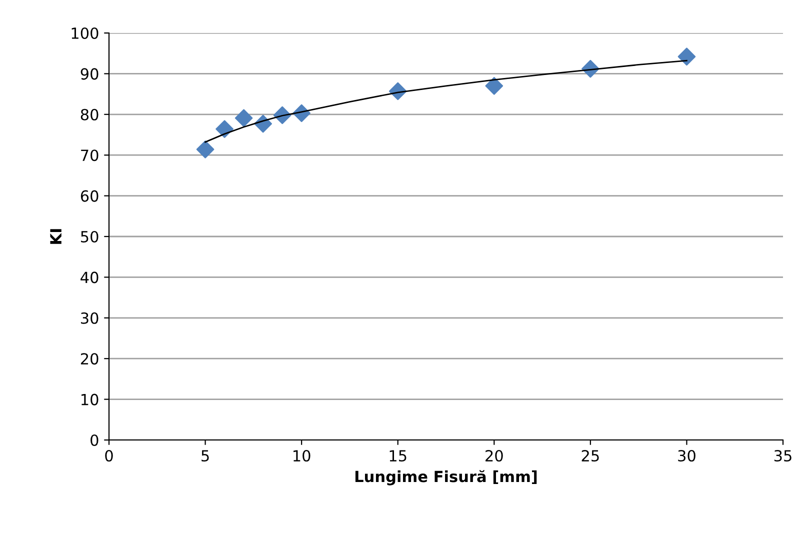  Describe the element at coordinates (89, 74) in the screenshot. I see `y-tick-label: 90` at that location.